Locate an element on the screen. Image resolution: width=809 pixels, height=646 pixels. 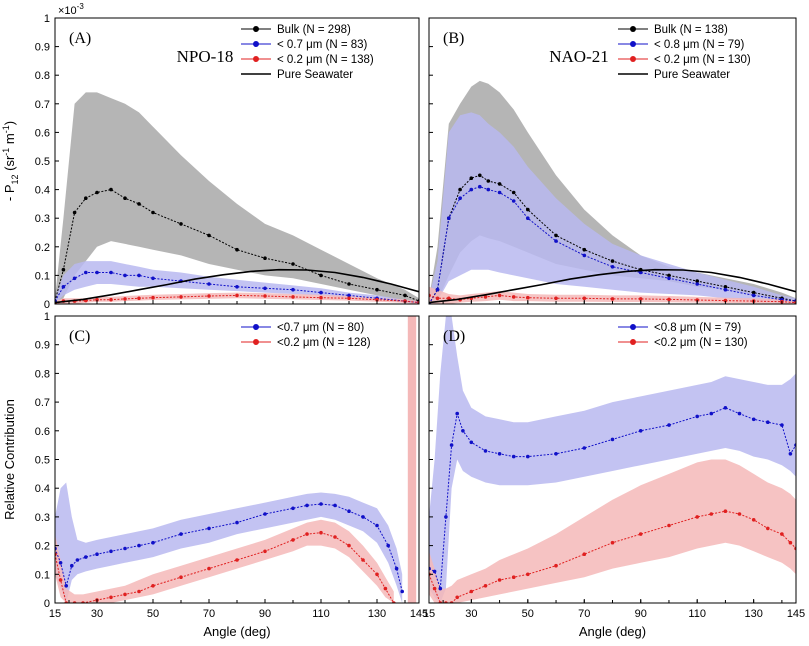
panel-d-letter: (D) is located at coordinates (454, 336).